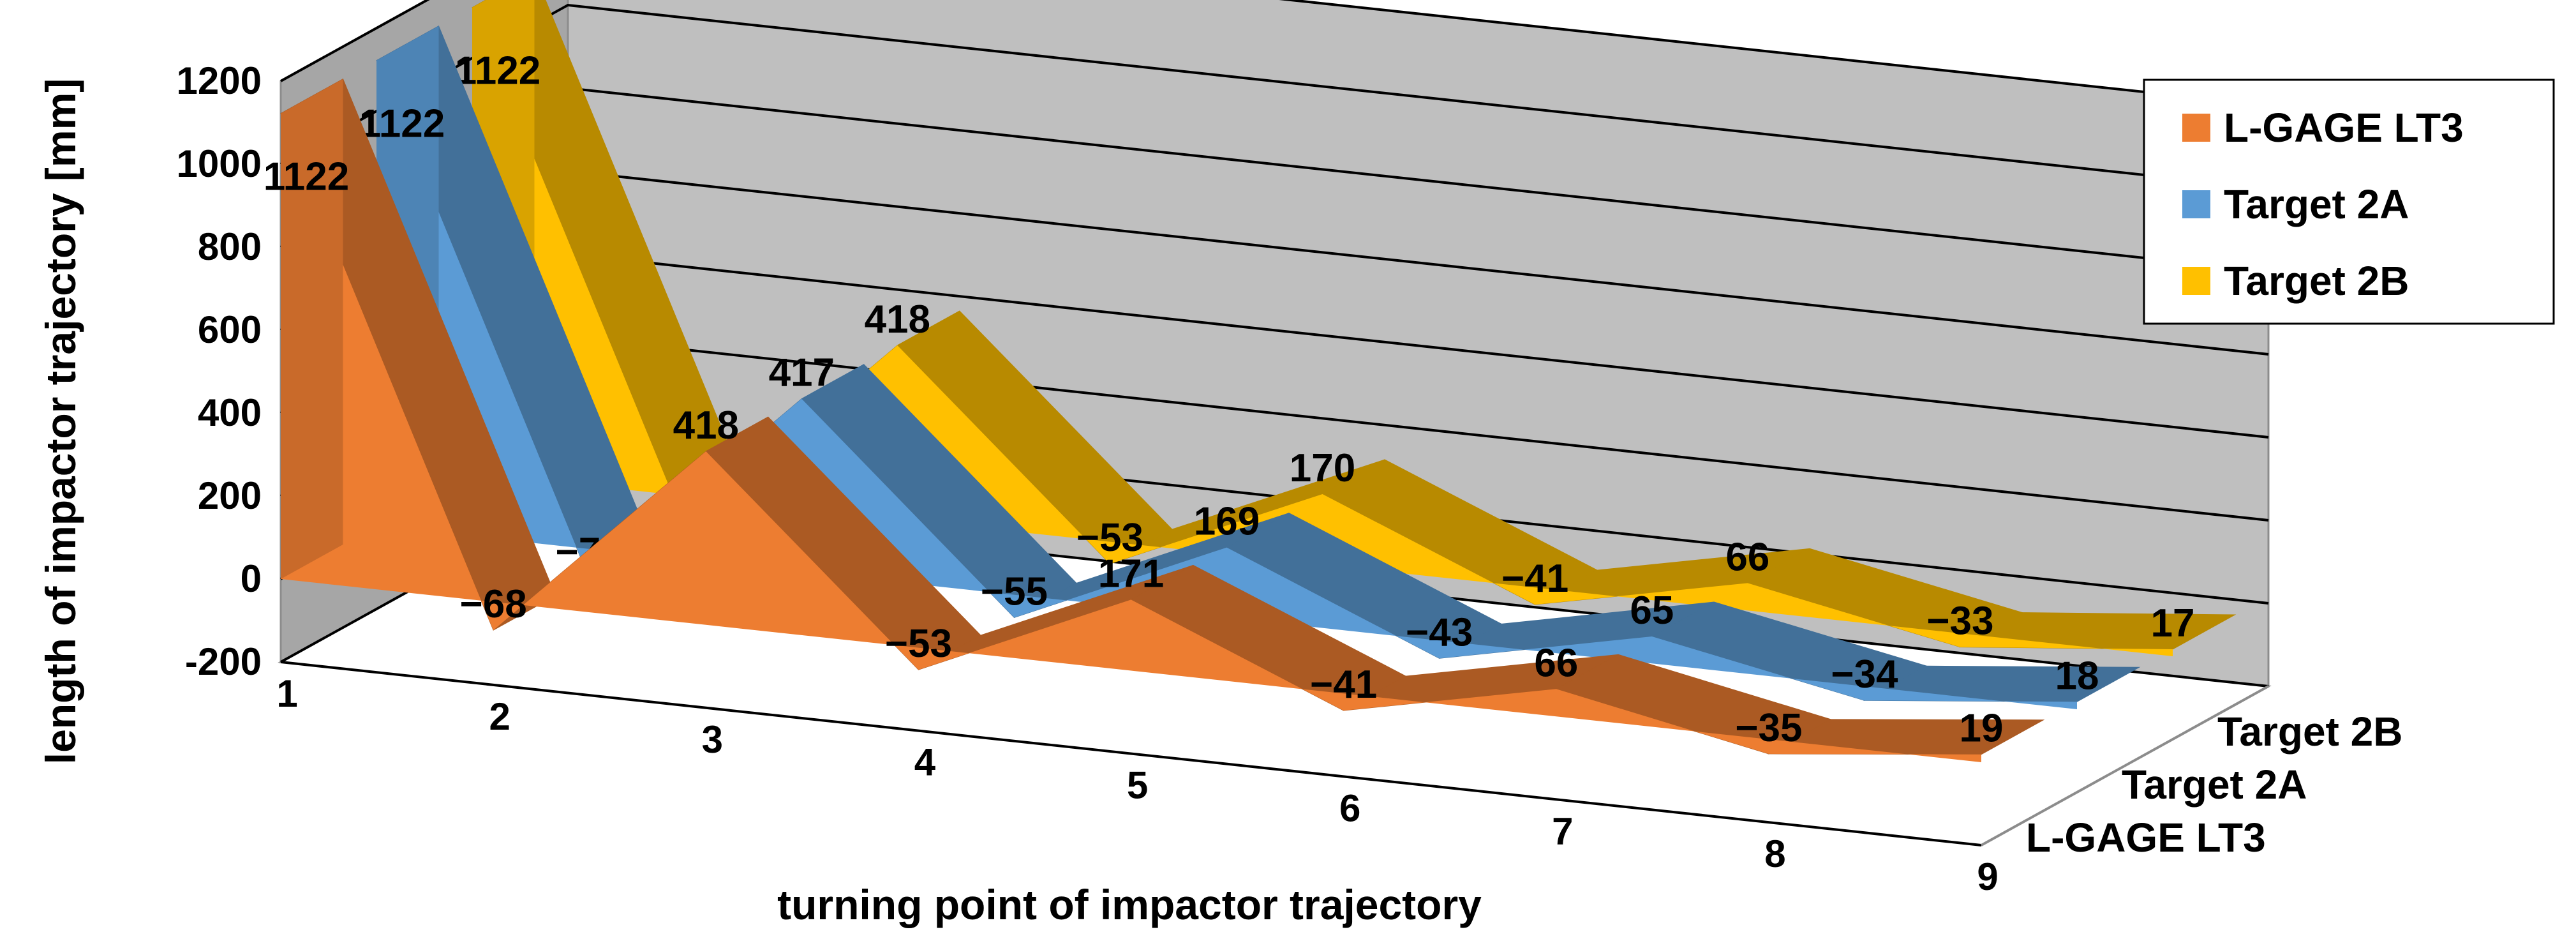 This screenshot has width=2576, height=948. Describe the element at coordinates (251, 578) in the screenshot. I see `y-tick-label: 0` at that location.